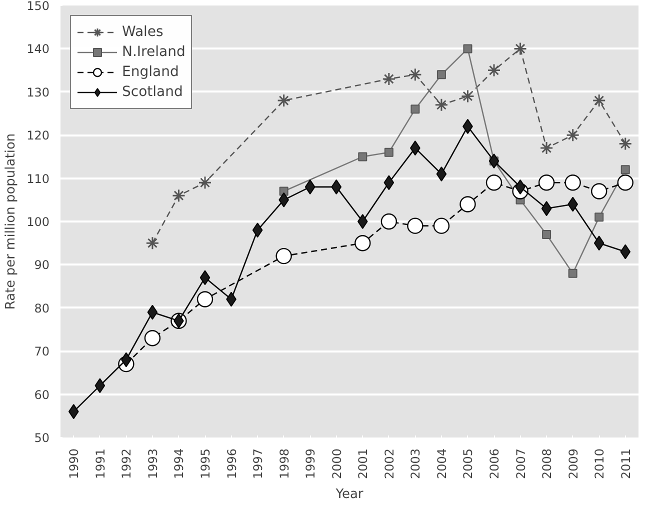 The width and height of the screenshot is (652, 511). Describe the element at coordinates (42, 351) in the screenshot. I see `y-tick-label: 70` at that location.